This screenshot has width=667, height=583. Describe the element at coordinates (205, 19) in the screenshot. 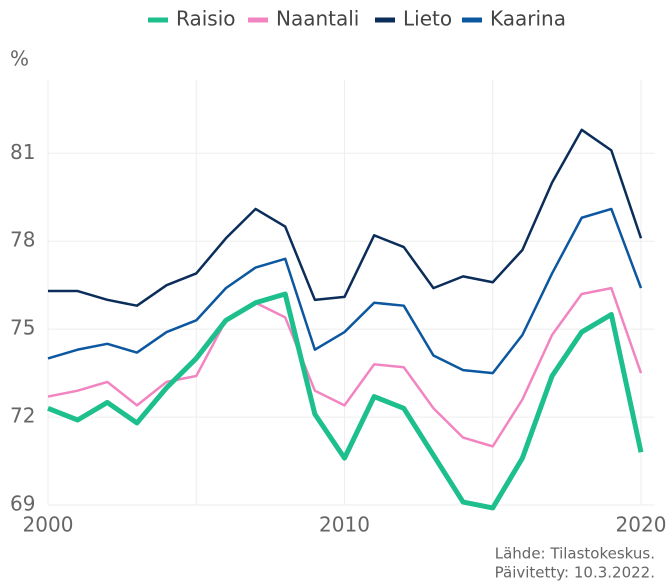

I see `legend-label: Raisio` at that location.